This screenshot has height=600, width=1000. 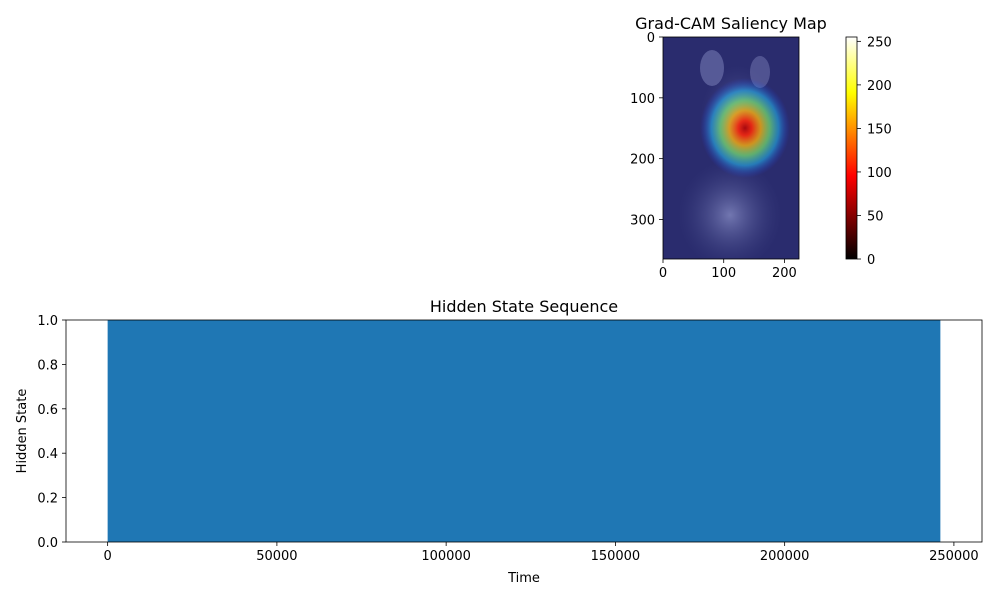 What do you see at coordinates (47, 499) in the screenshot?
I see `hidden-state-y-tick-label: 0.2` at bounding box center [47, 499].